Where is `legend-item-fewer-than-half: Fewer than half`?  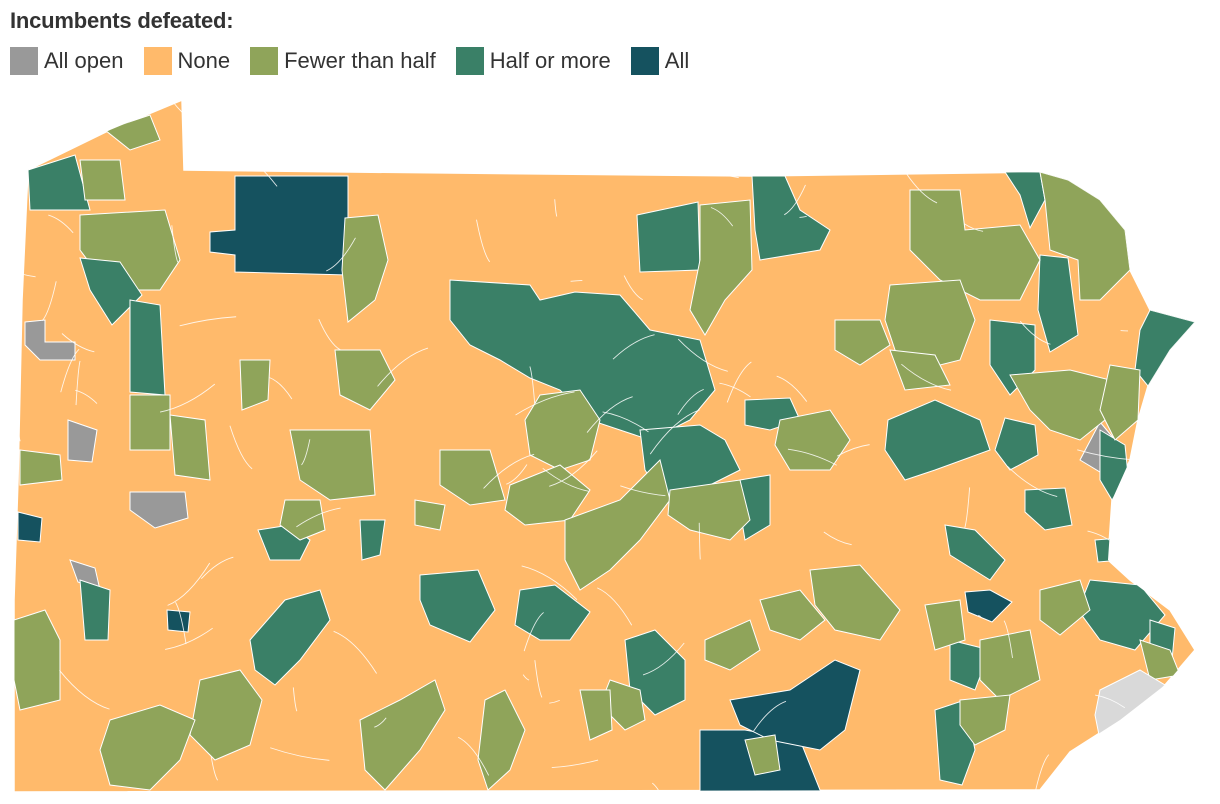 legend-item-fewer-than-half: Fewer than half is located at coordinates (343, 61).